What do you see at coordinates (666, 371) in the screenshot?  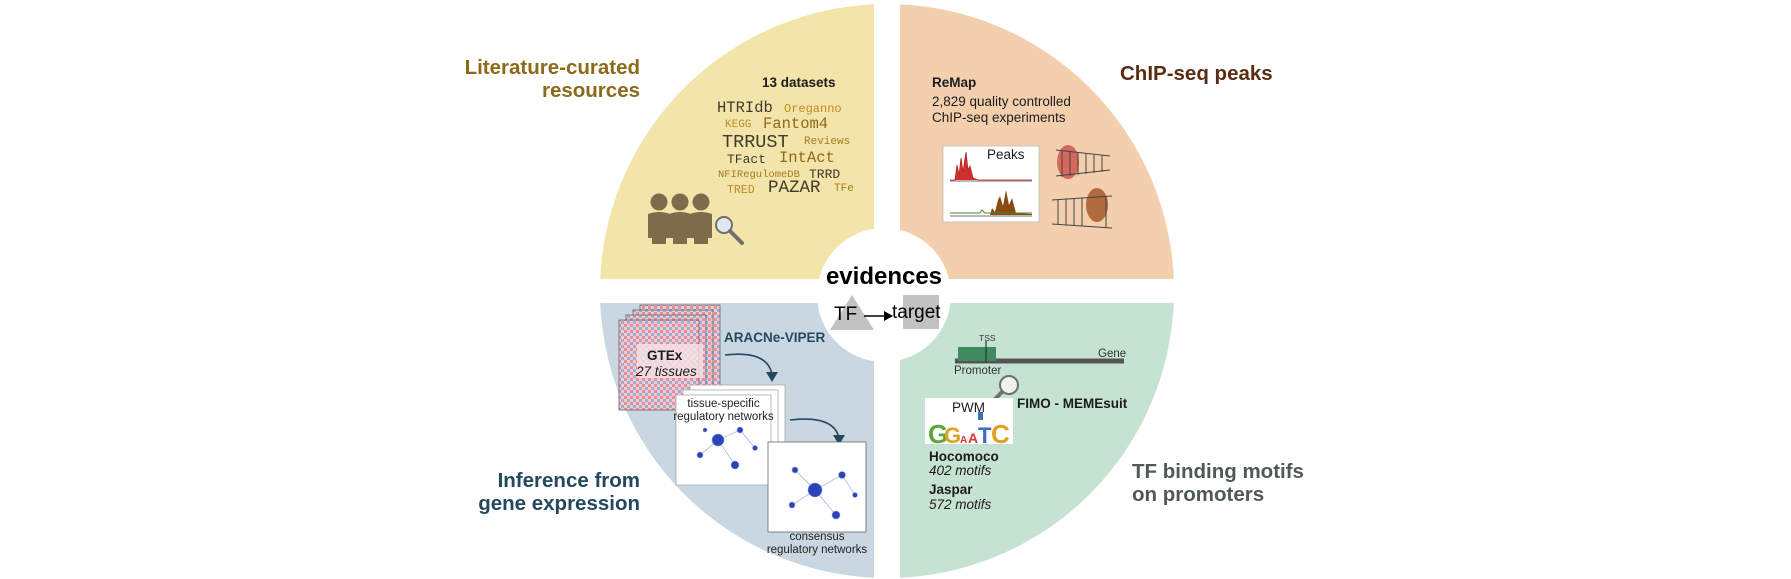 I see `gtex-tissues-label: 27 tissues` at bounding box center [666, 371].